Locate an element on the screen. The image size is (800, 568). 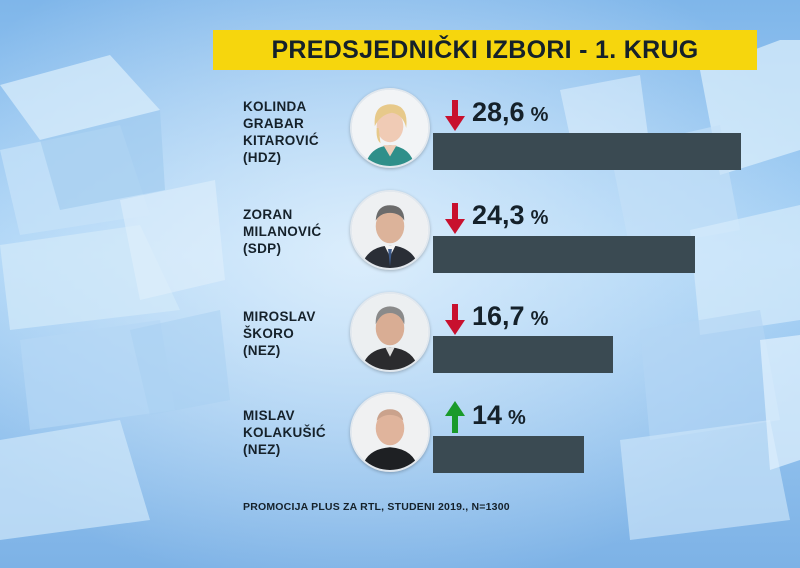
candidate-name-line: (HDZ) is located at coordinates (262, 157).